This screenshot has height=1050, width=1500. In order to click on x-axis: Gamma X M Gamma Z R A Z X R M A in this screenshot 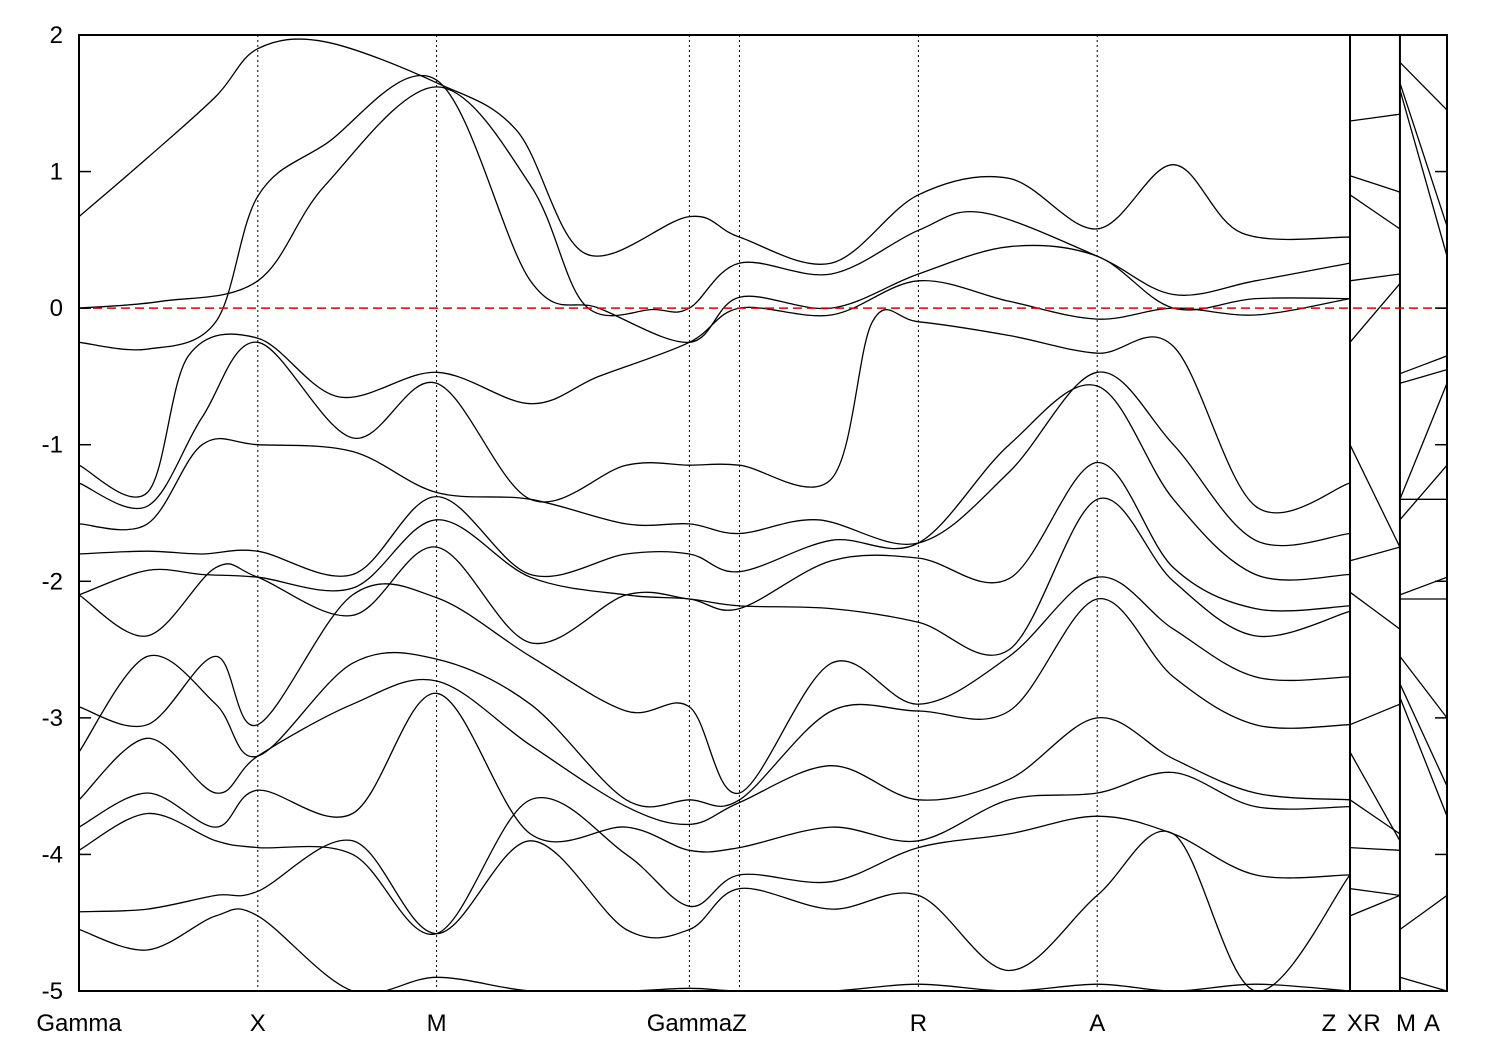, I will do `click(738, 1023)`.